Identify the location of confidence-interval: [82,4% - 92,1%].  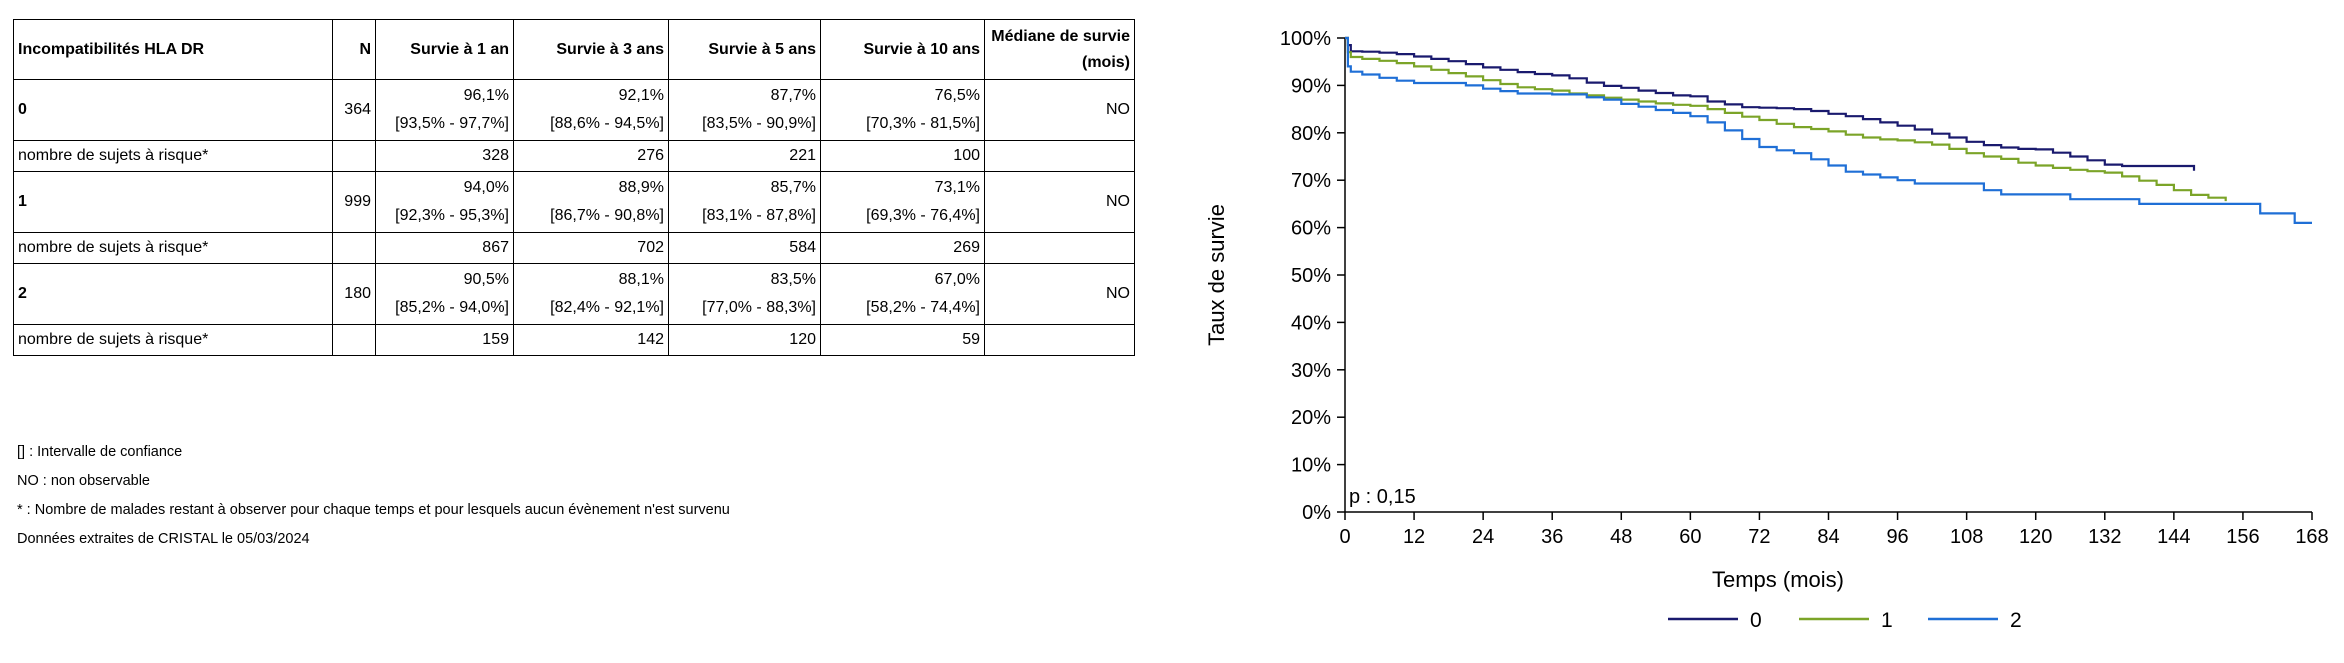
(607, 307).